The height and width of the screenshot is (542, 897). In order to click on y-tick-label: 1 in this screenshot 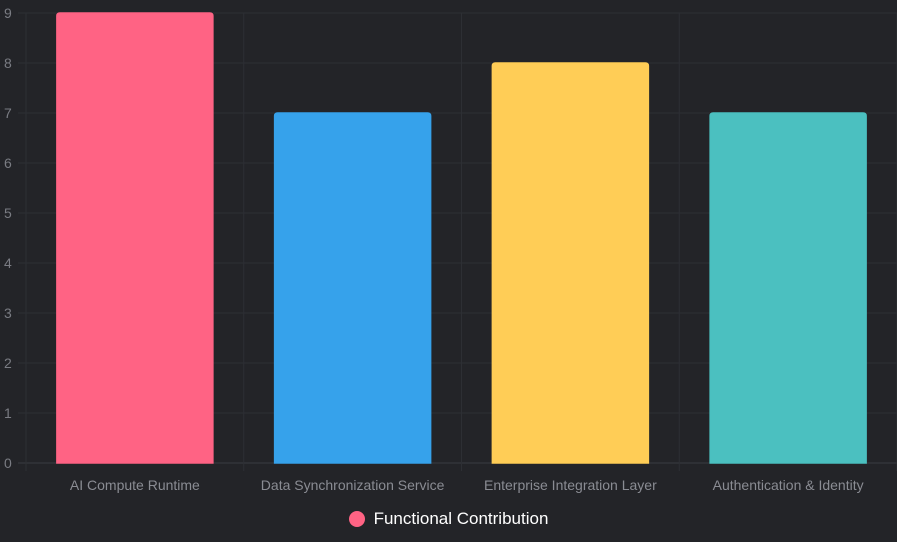, I will do `click(8, 413)`.